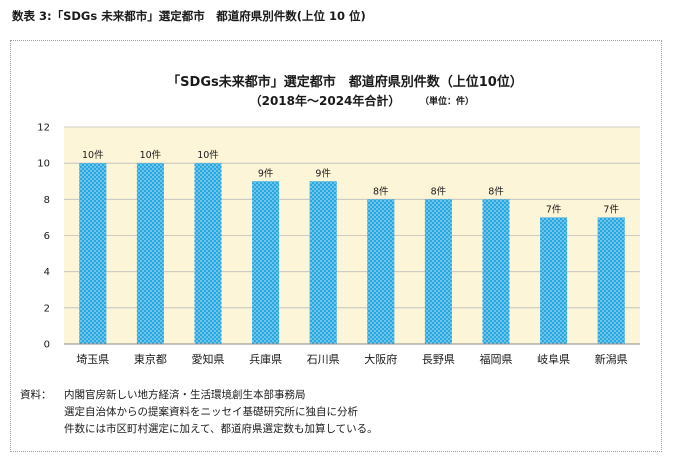 This screenshot has width=680, height=463. What do you see at coordinates (265, 359) in the screenshot?
I see `category-label: 兵庫県` at bounding box center [265, 359].